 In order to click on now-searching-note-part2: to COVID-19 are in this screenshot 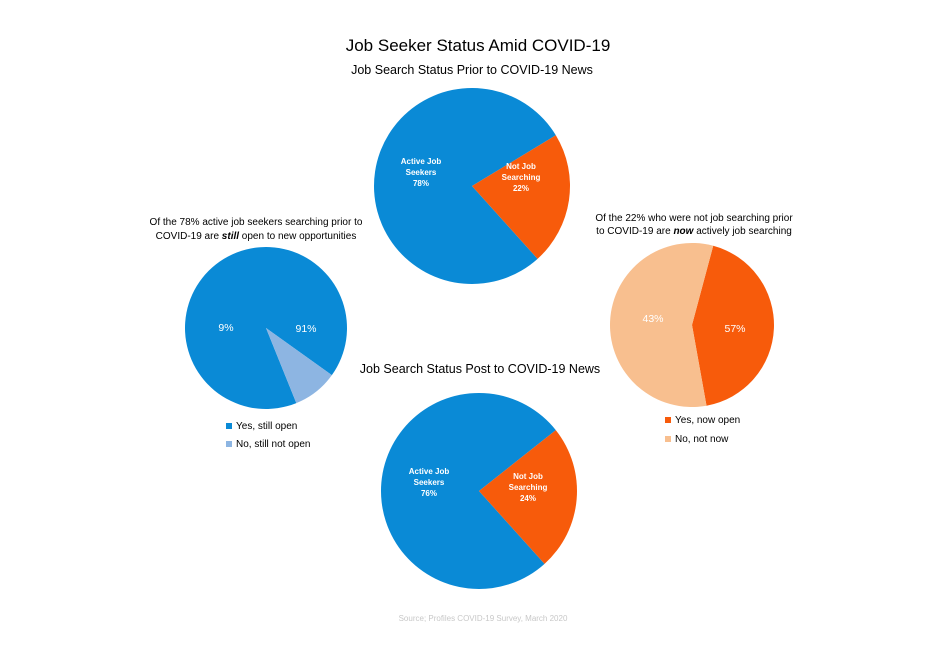, I will do `click(634, 231)`.